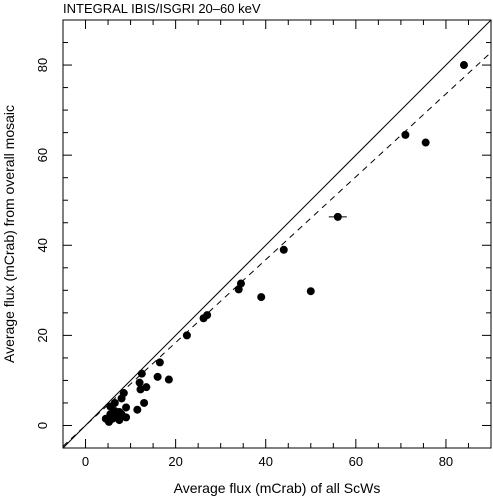  I want to click on x-axis-label: Average flux (mCrab) of all ScWs, so click(277, 488).